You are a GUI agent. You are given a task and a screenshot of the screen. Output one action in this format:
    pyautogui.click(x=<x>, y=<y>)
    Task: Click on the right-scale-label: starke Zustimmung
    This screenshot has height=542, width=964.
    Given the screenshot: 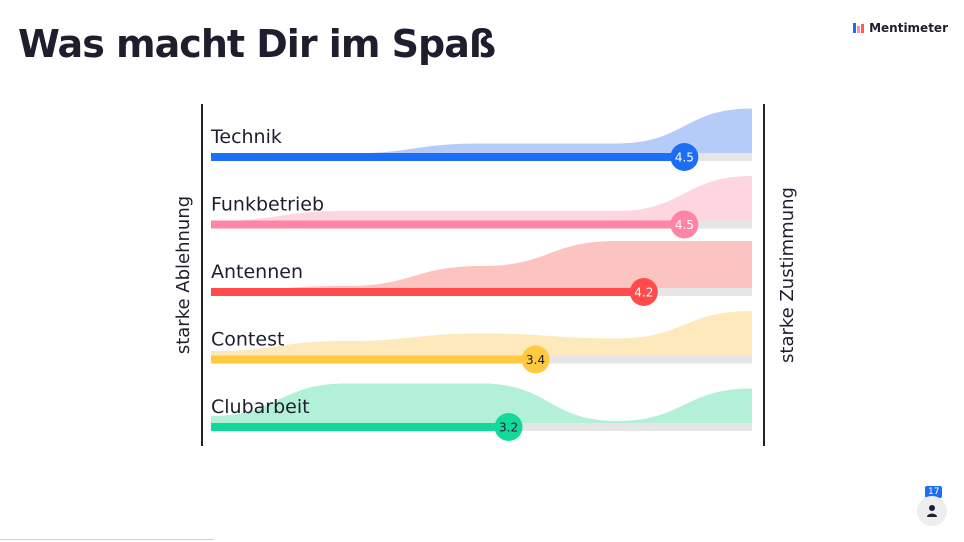 What is the action you would take?
    pyautogui.click(x=787, y=275)
    